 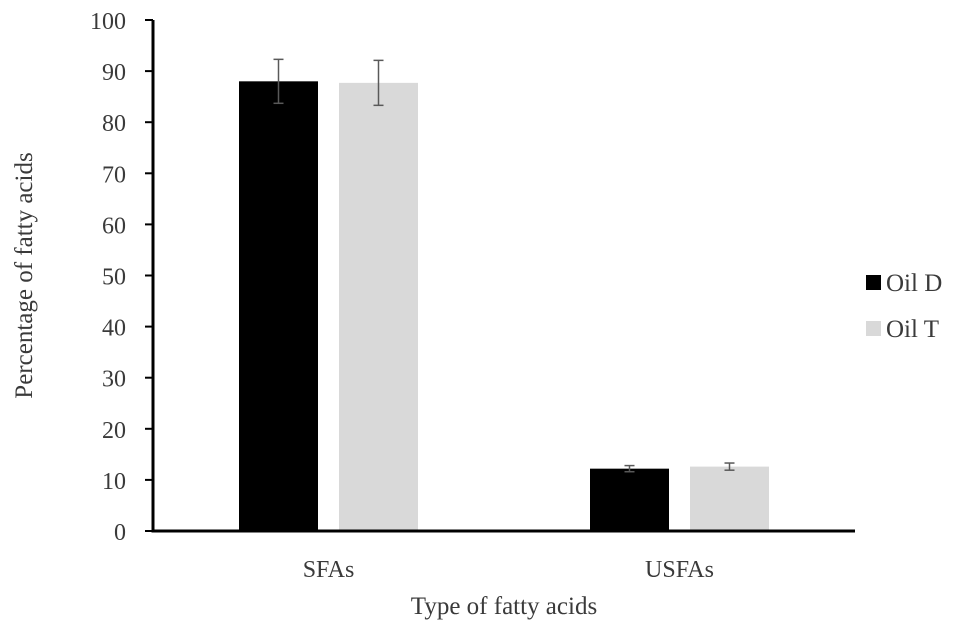 What do you see at coordinates (114, 482) in the screenshot?
I see `y-tick-label: 10` at bounding box center [114, 482].